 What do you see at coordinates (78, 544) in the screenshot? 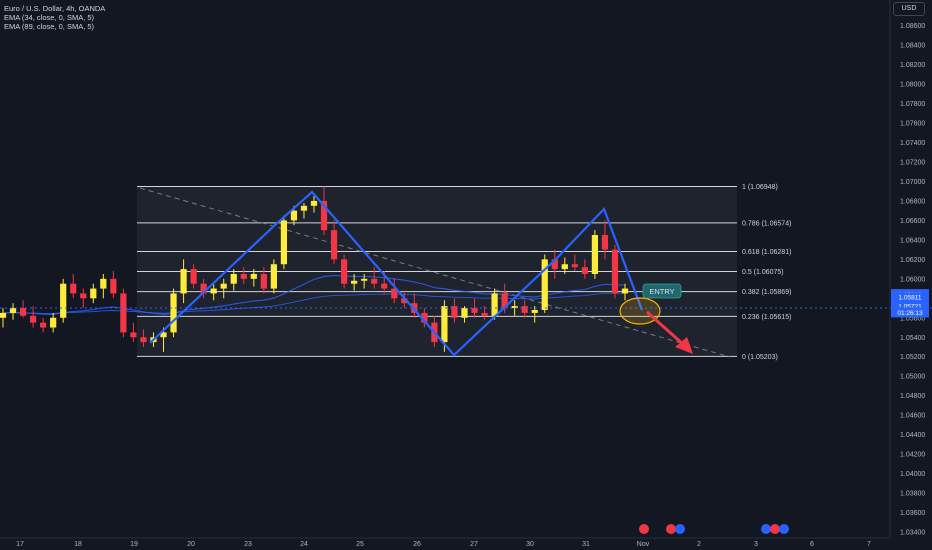
I see `x-tick-label: 18` at bounding box center [78, 544].